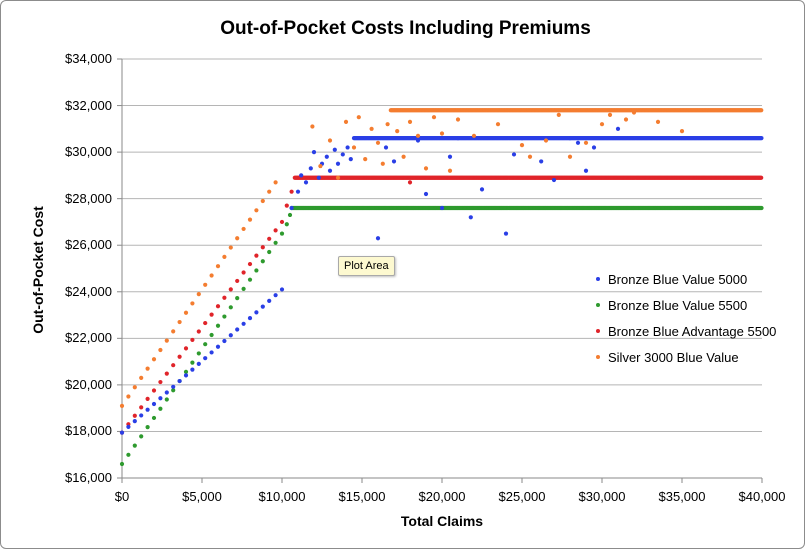 The height and width of the screenshot is (555, 811). What do you see at coordinates (88, 477) in the screenshot?
I see `y-tick-label: $16,000` at bounding box center [88, 477].